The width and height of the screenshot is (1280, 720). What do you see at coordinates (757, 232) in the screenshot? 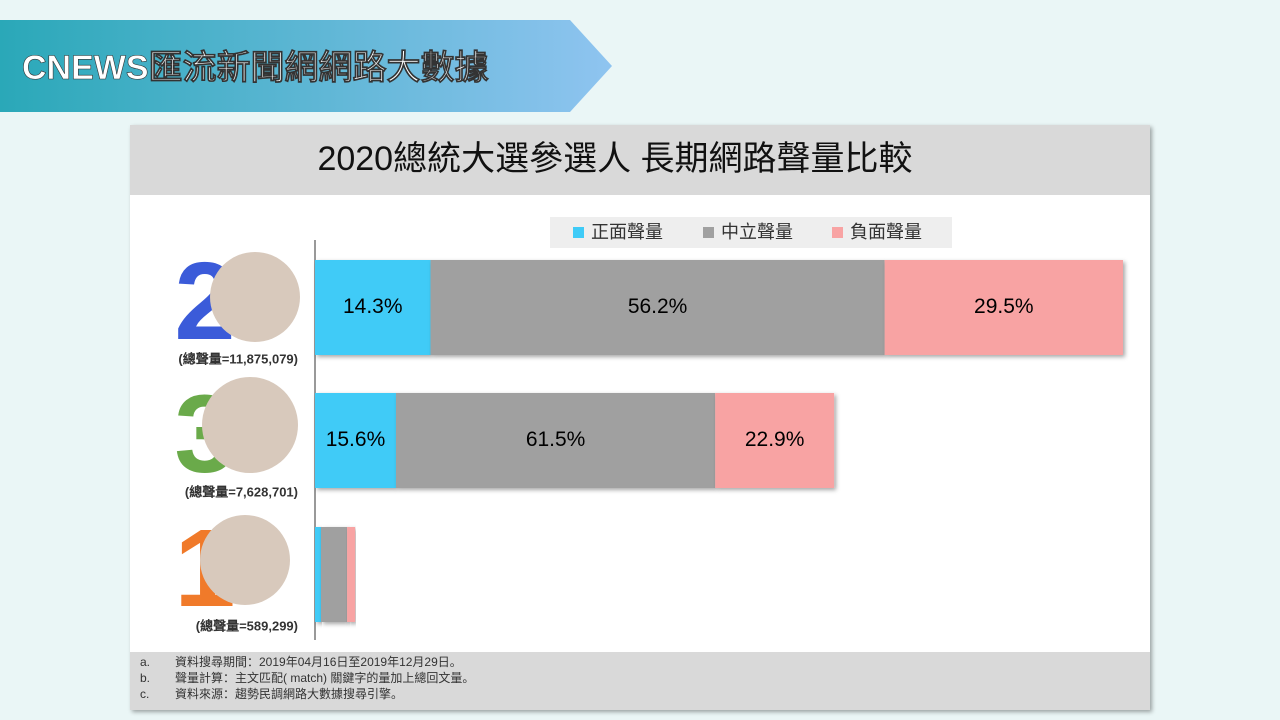
I see `legend-label: 中立聲量` at bounding box center [757, 232].